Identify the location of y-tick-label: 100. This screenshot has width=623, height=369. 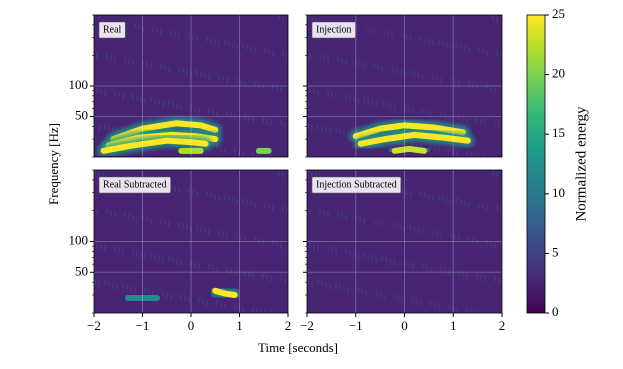
(79, 239).